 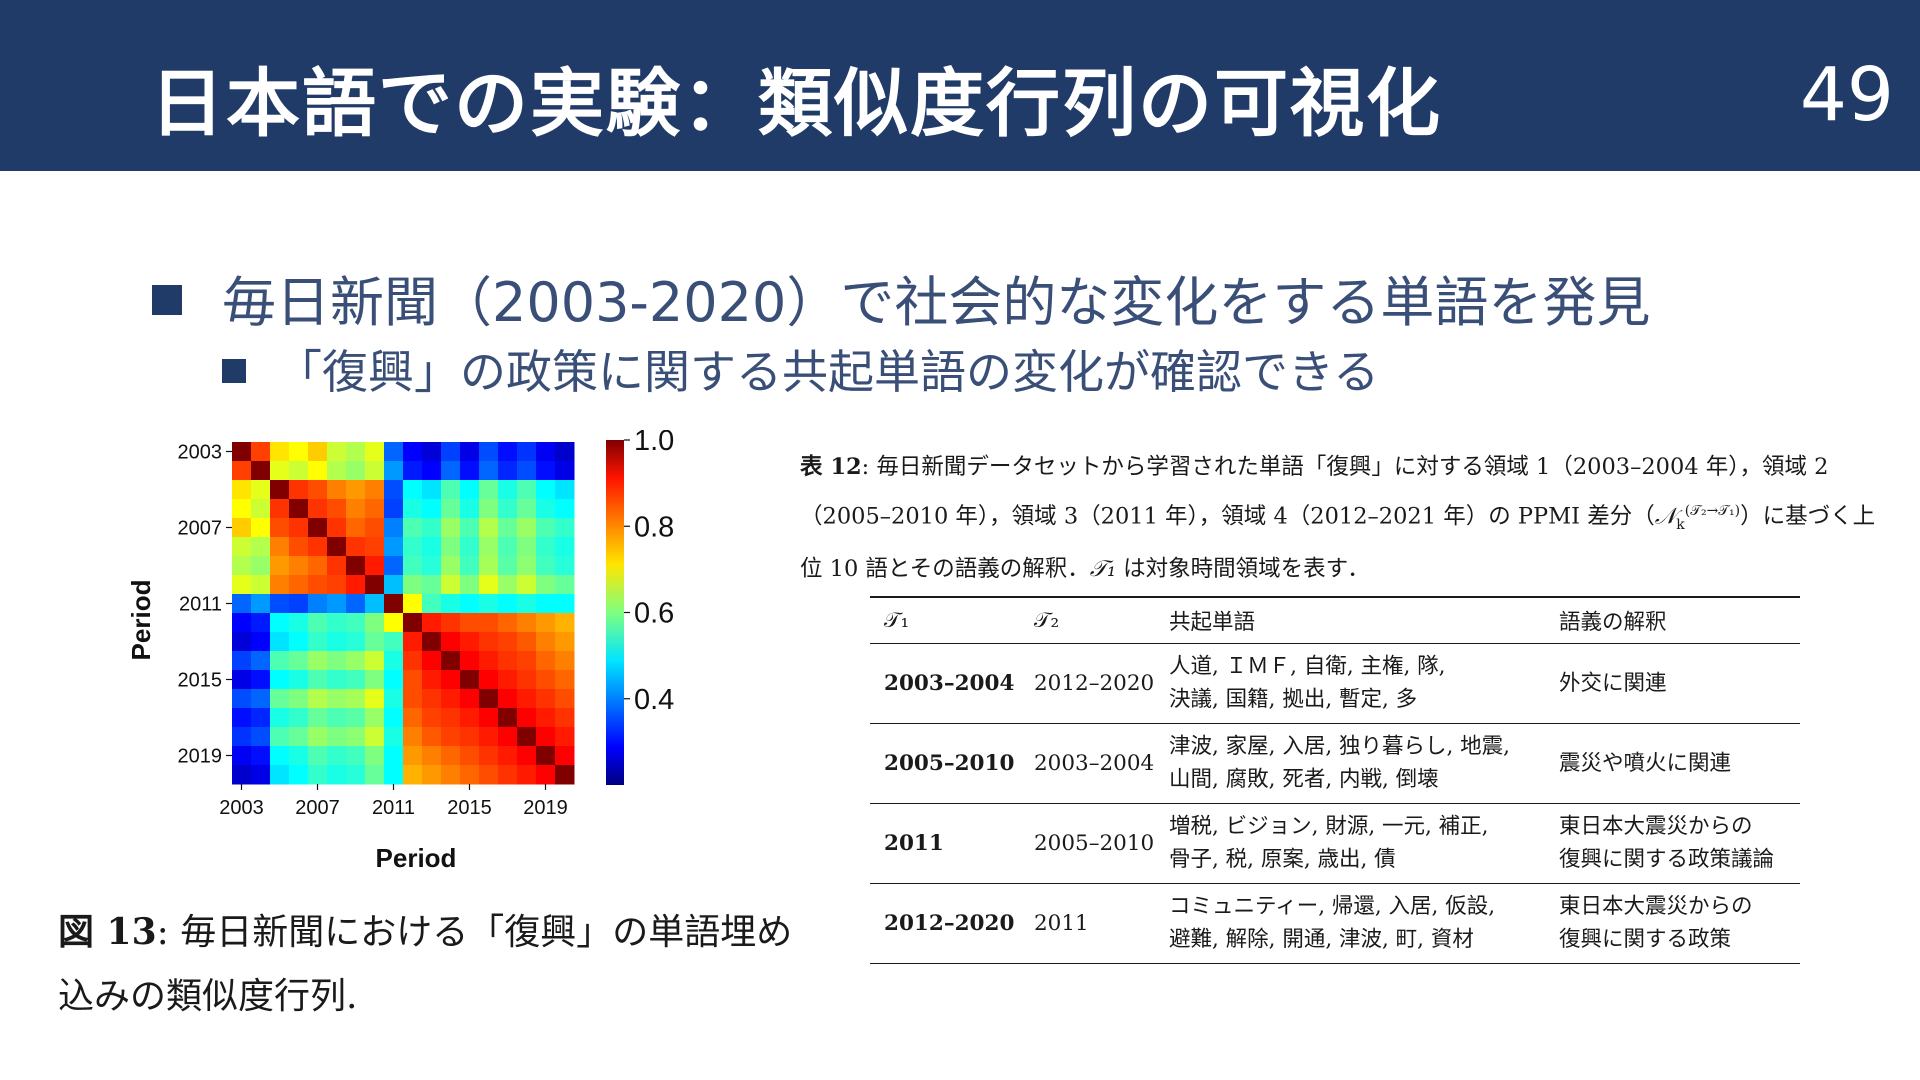 What do you see at coordinates (200, 453) in the screenshot?
I see `y-tick-label: 2003` at bounding box center [200, 453].